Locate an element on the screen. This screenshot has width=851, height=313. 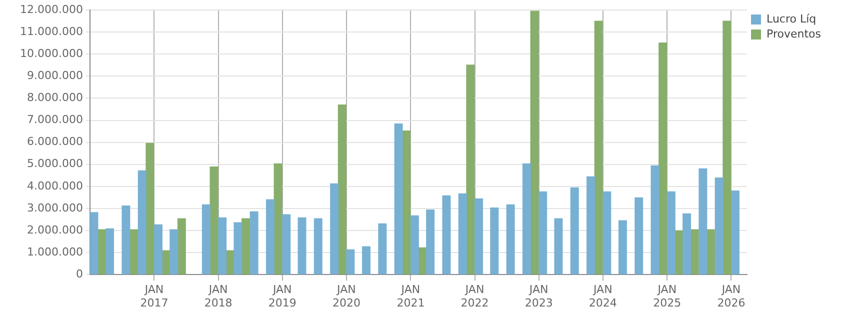
y-tick-label: 9.000.000 is located at coordinates (55, 75).